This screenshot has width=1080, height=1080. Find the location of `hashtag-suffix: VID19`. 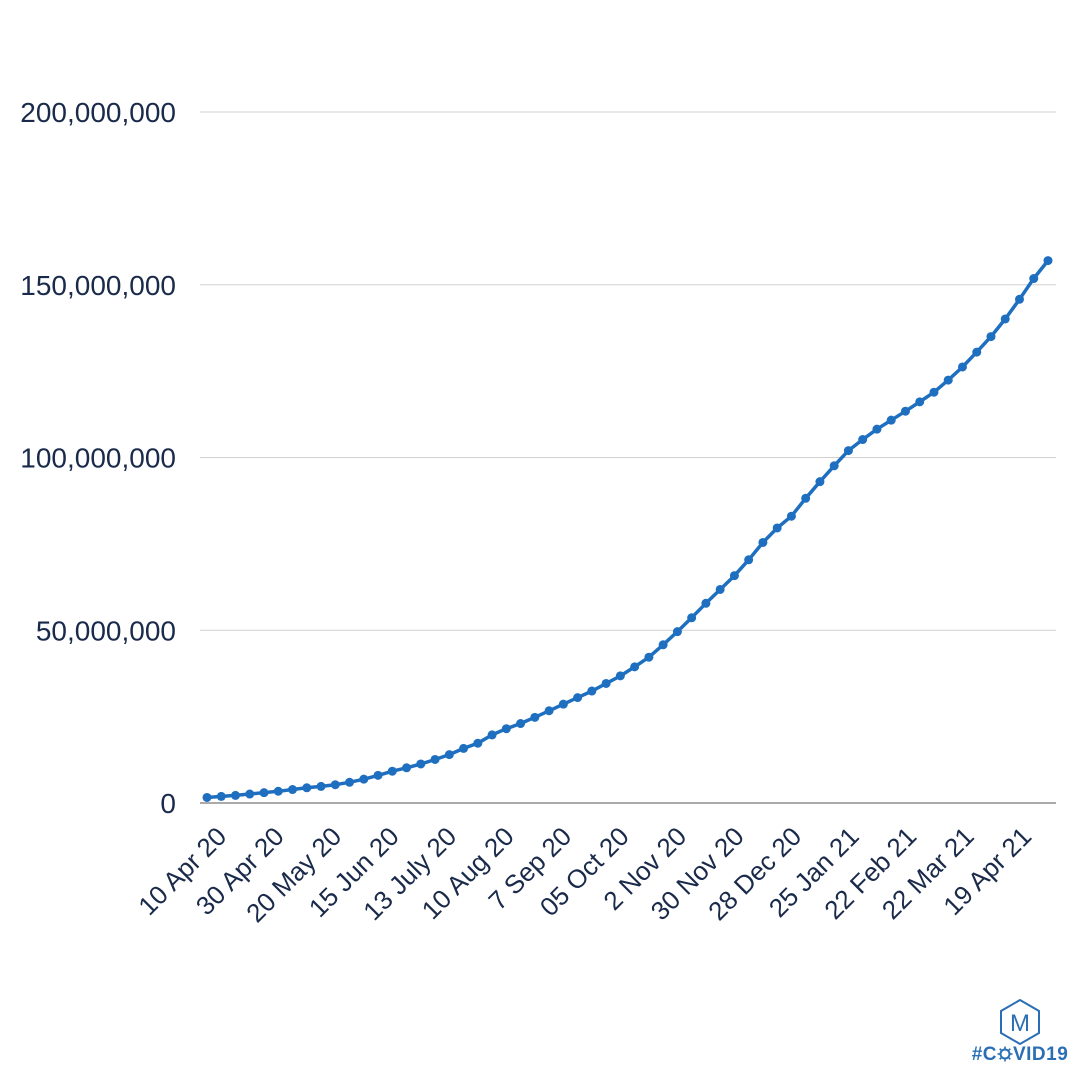

hashtag-suffix: VID19 is located at coordinates (1040, 1054).